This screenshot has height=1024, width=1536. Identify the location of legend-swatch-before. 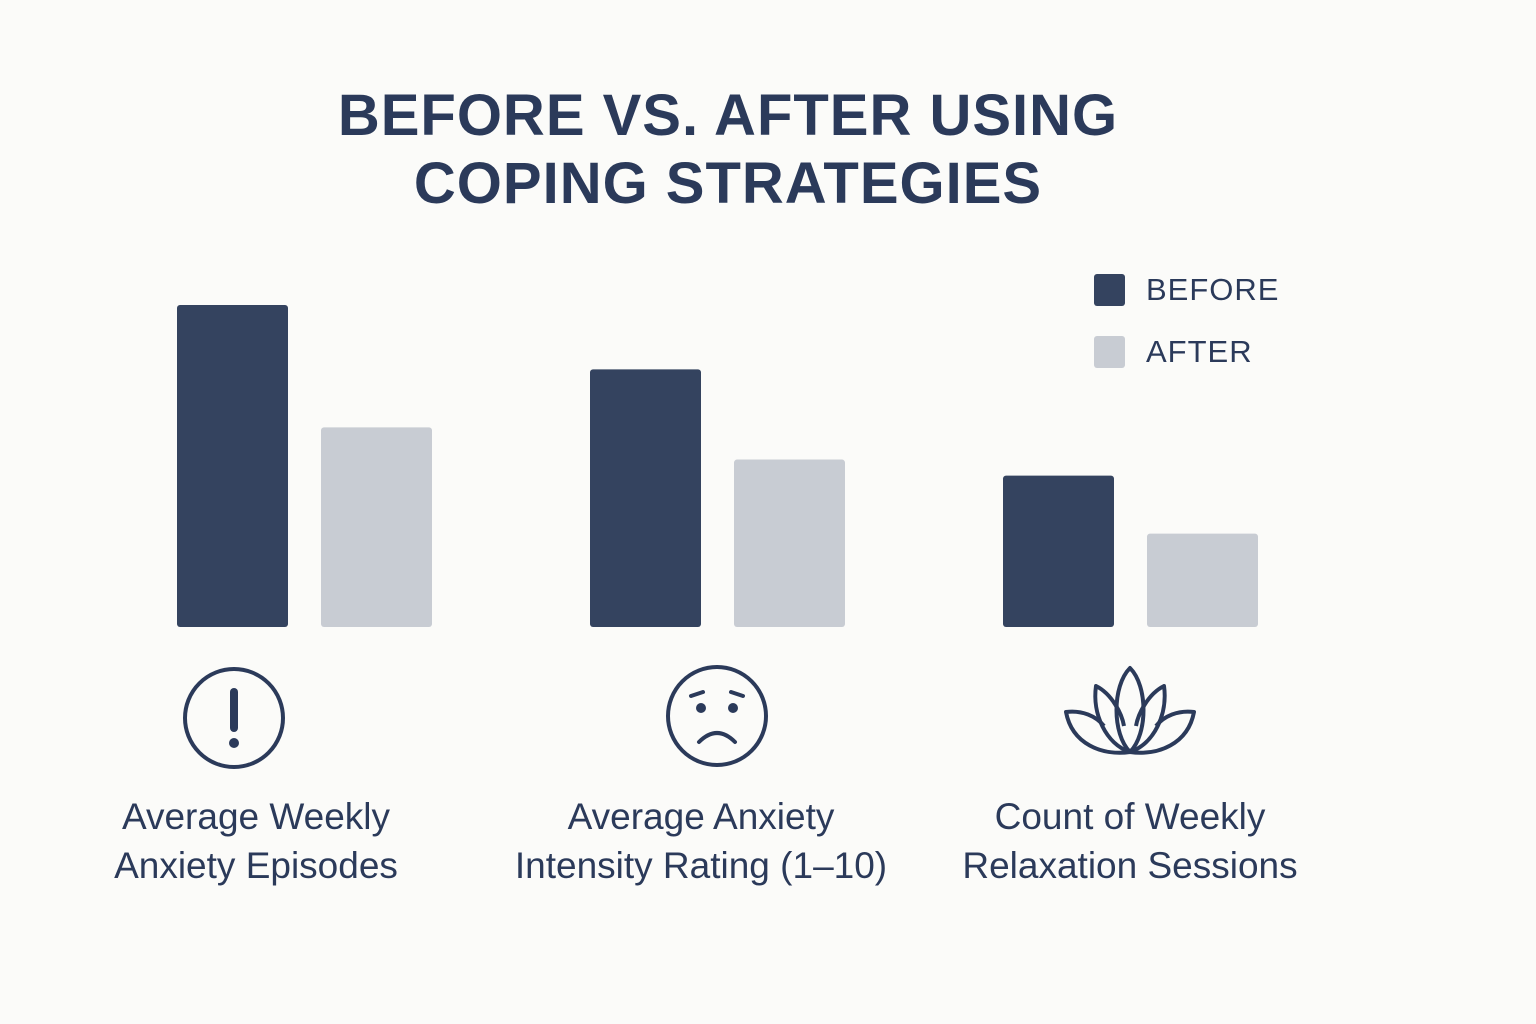
(1109, 290).